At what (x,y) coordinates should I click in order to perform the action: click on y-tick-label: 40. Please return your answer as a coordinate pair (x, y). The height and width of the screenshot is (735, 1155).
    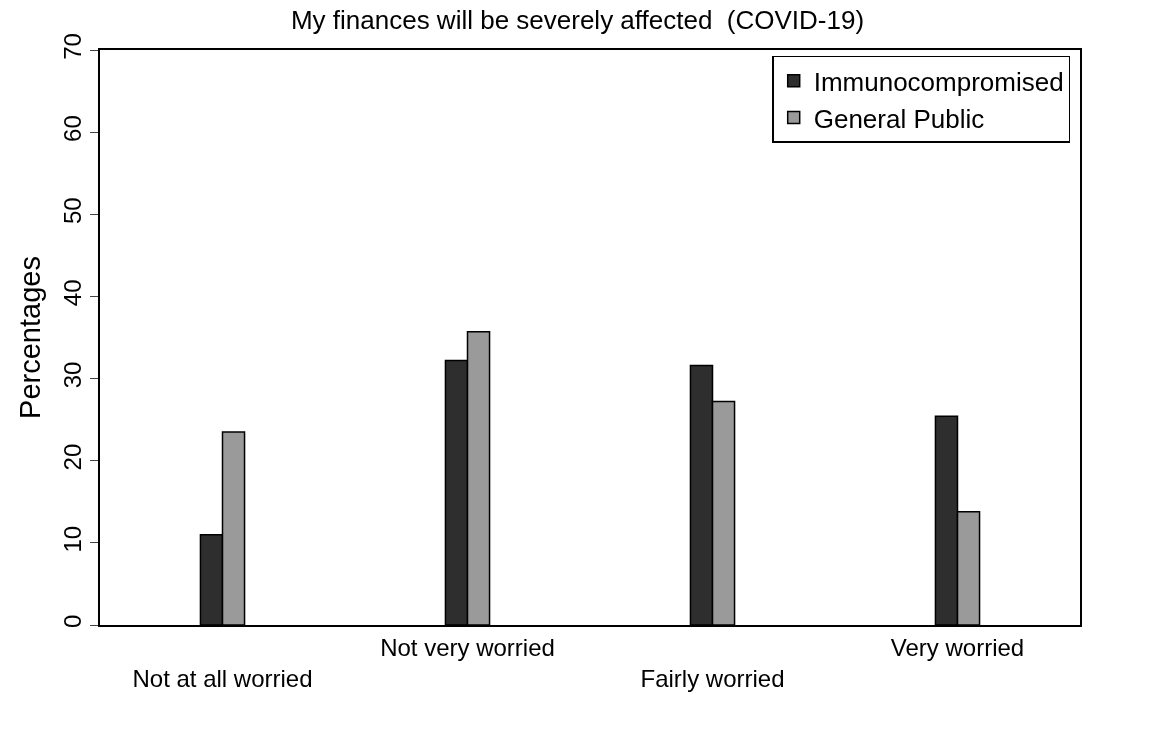
    Looking at the image, I should click on (72, 293).